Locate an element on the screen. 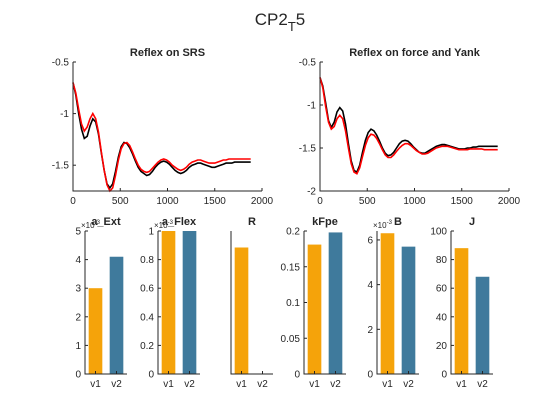  chart-panel-4: Rv1 v2 is located at coordinates (251, 303).